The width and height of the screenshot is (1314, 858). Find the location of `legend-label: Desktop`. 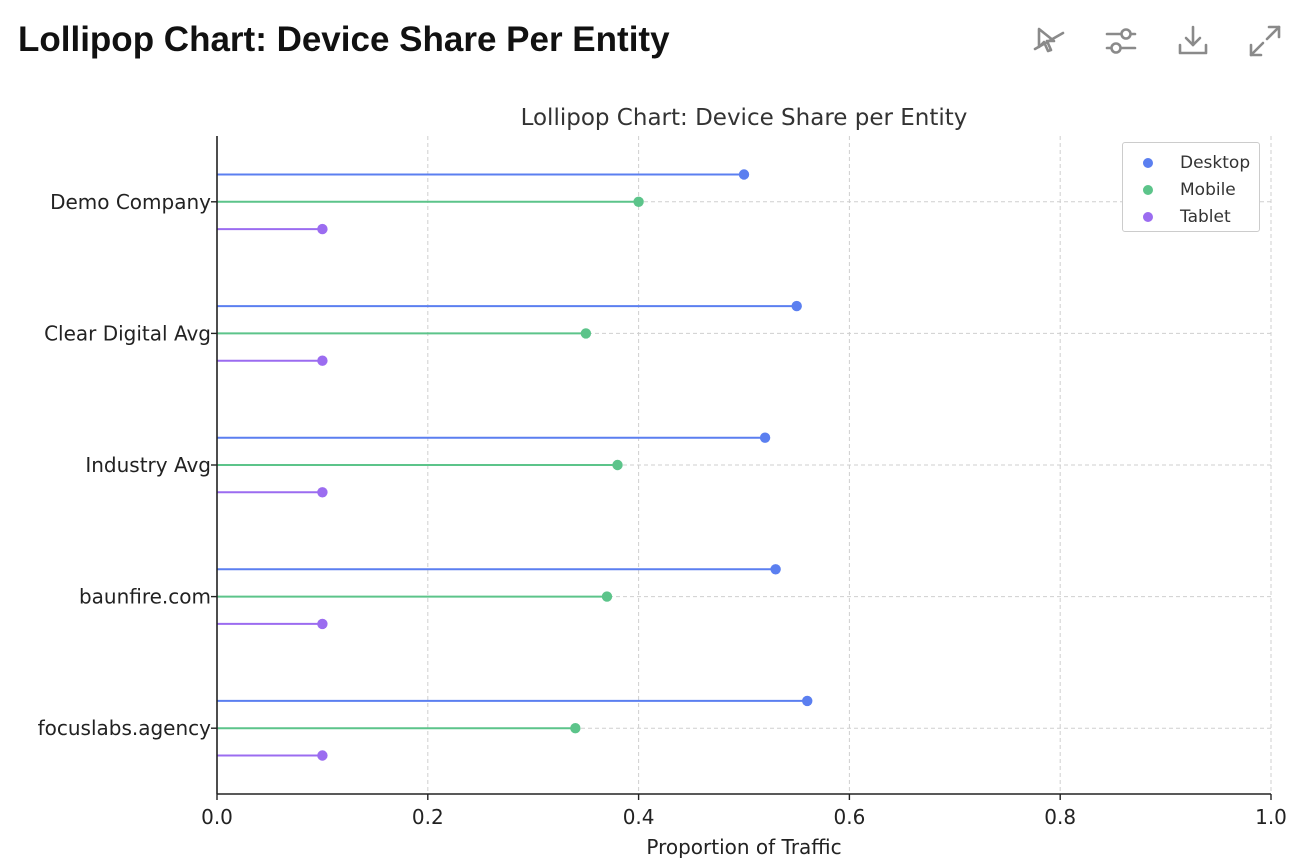

legend-label: Desktop is located at coordinates (1215, 162).